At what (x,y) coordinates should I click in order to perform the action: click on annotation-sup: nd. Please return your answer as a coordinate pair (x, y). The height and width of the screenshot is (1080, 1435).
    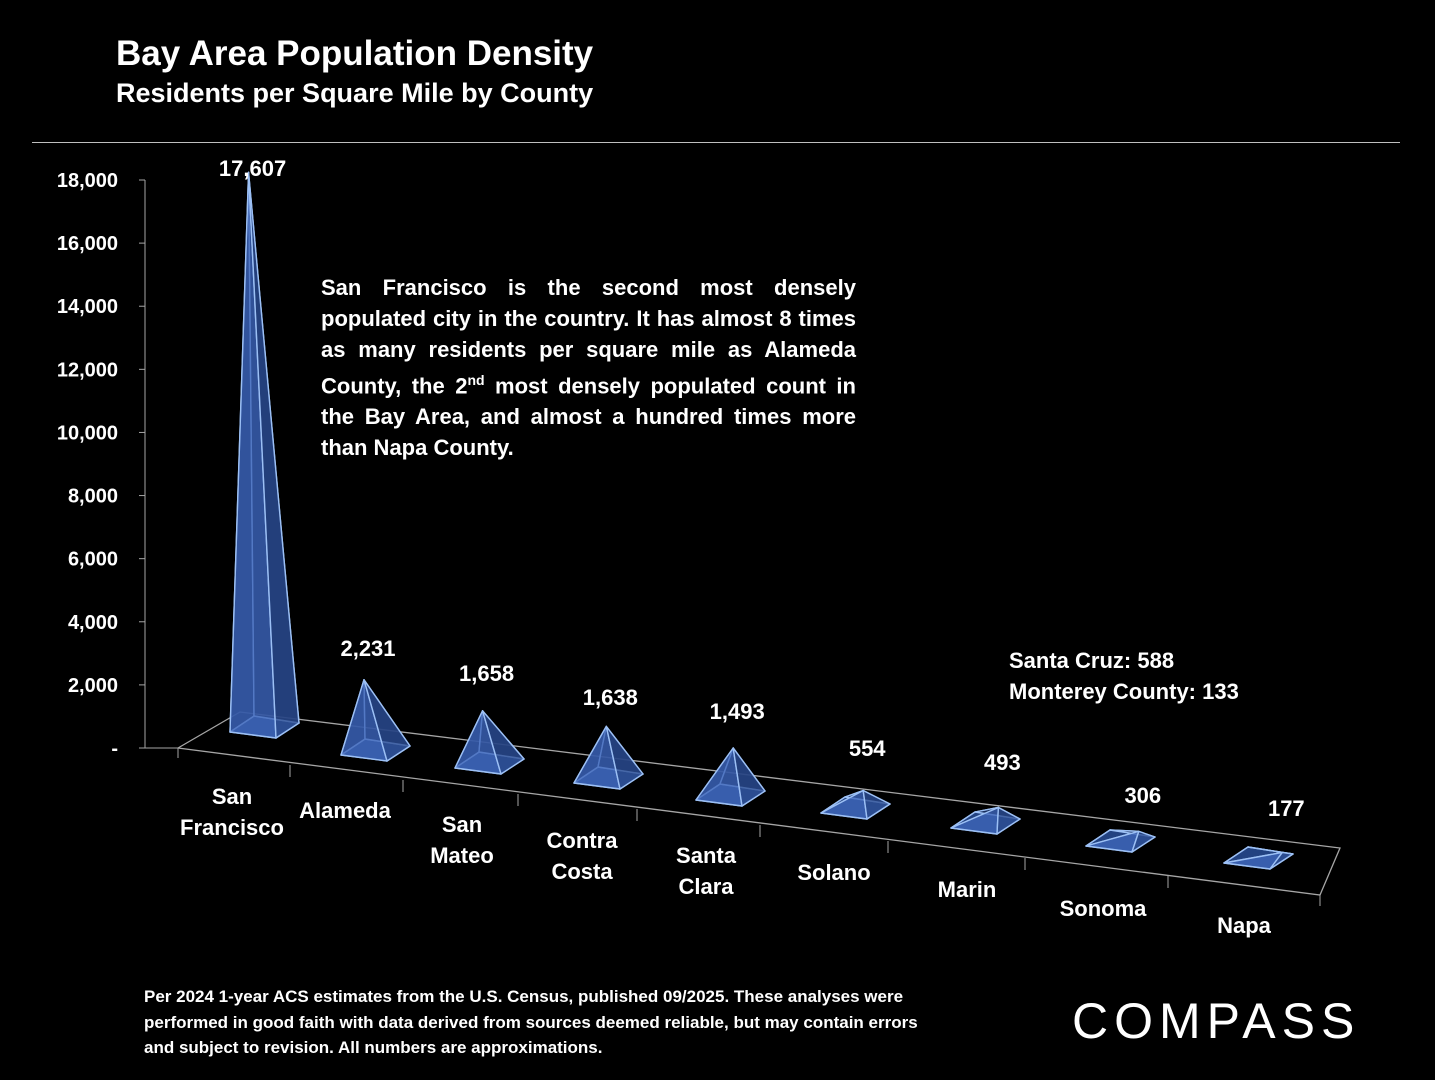
    Looking at the image, I should click on (476, 380).